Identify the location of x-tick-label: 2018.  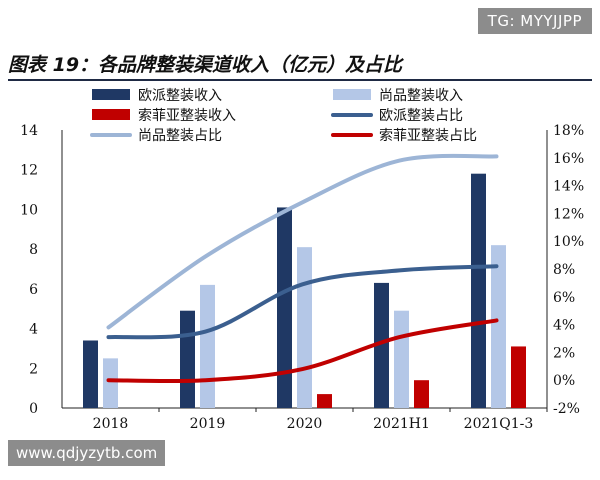
(111, 424).